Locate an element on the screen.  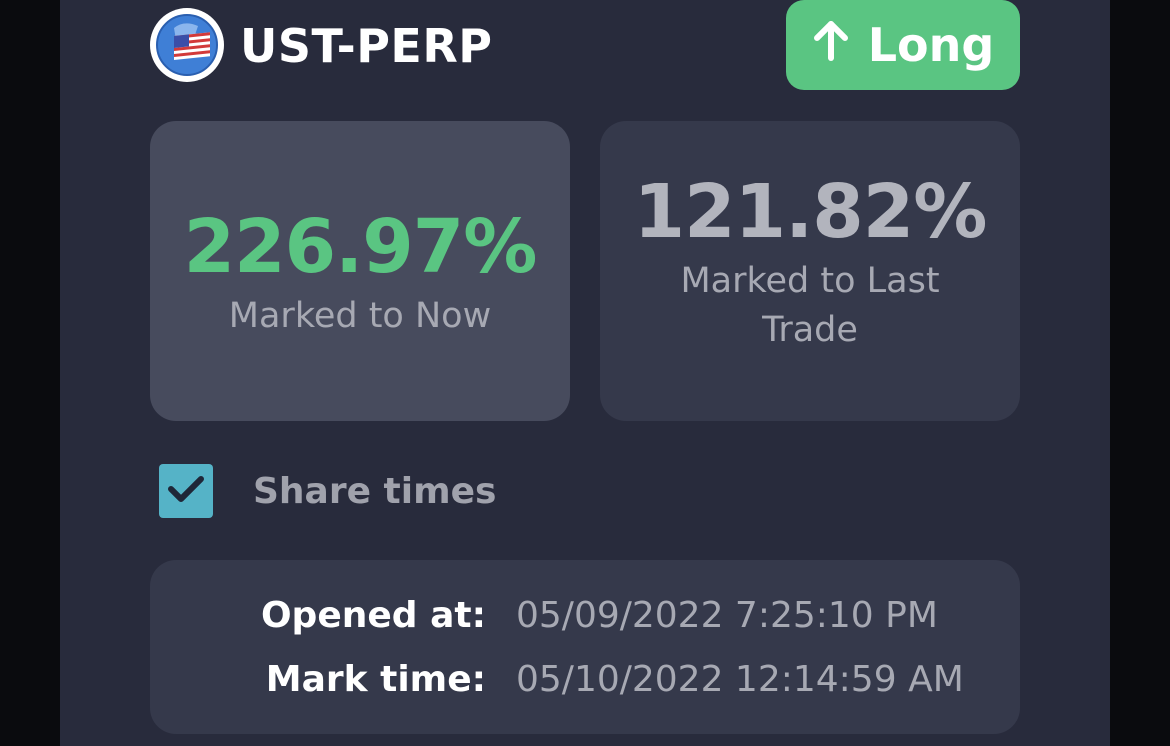
marked-to-last-trade-label: Marked to Last Trade is located at coordinates (810, 305).